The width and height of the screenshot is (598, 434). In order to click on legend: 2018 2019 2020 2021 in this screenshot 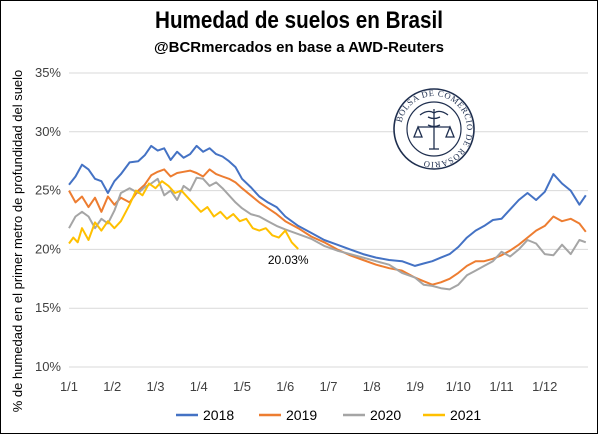, I will do `click(328, 415)`.